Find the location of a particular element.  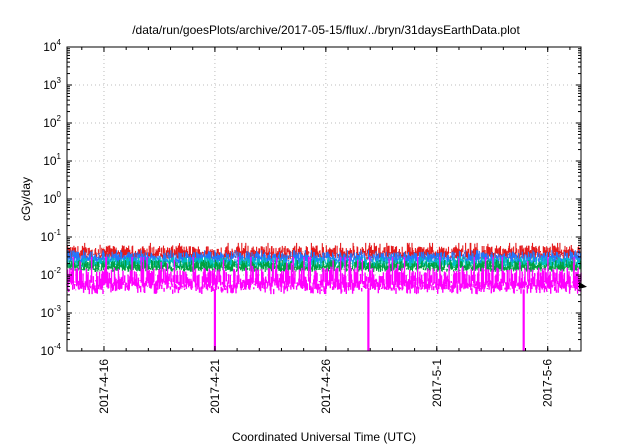

y-tick-label: 10⁻² is located at coordinates (51, 274).